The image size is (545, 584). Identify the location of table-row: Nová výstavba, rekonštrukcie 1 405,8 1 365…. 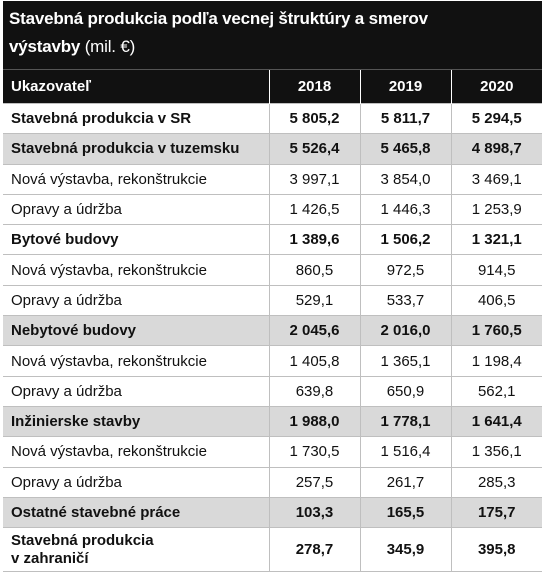
(272, 361).